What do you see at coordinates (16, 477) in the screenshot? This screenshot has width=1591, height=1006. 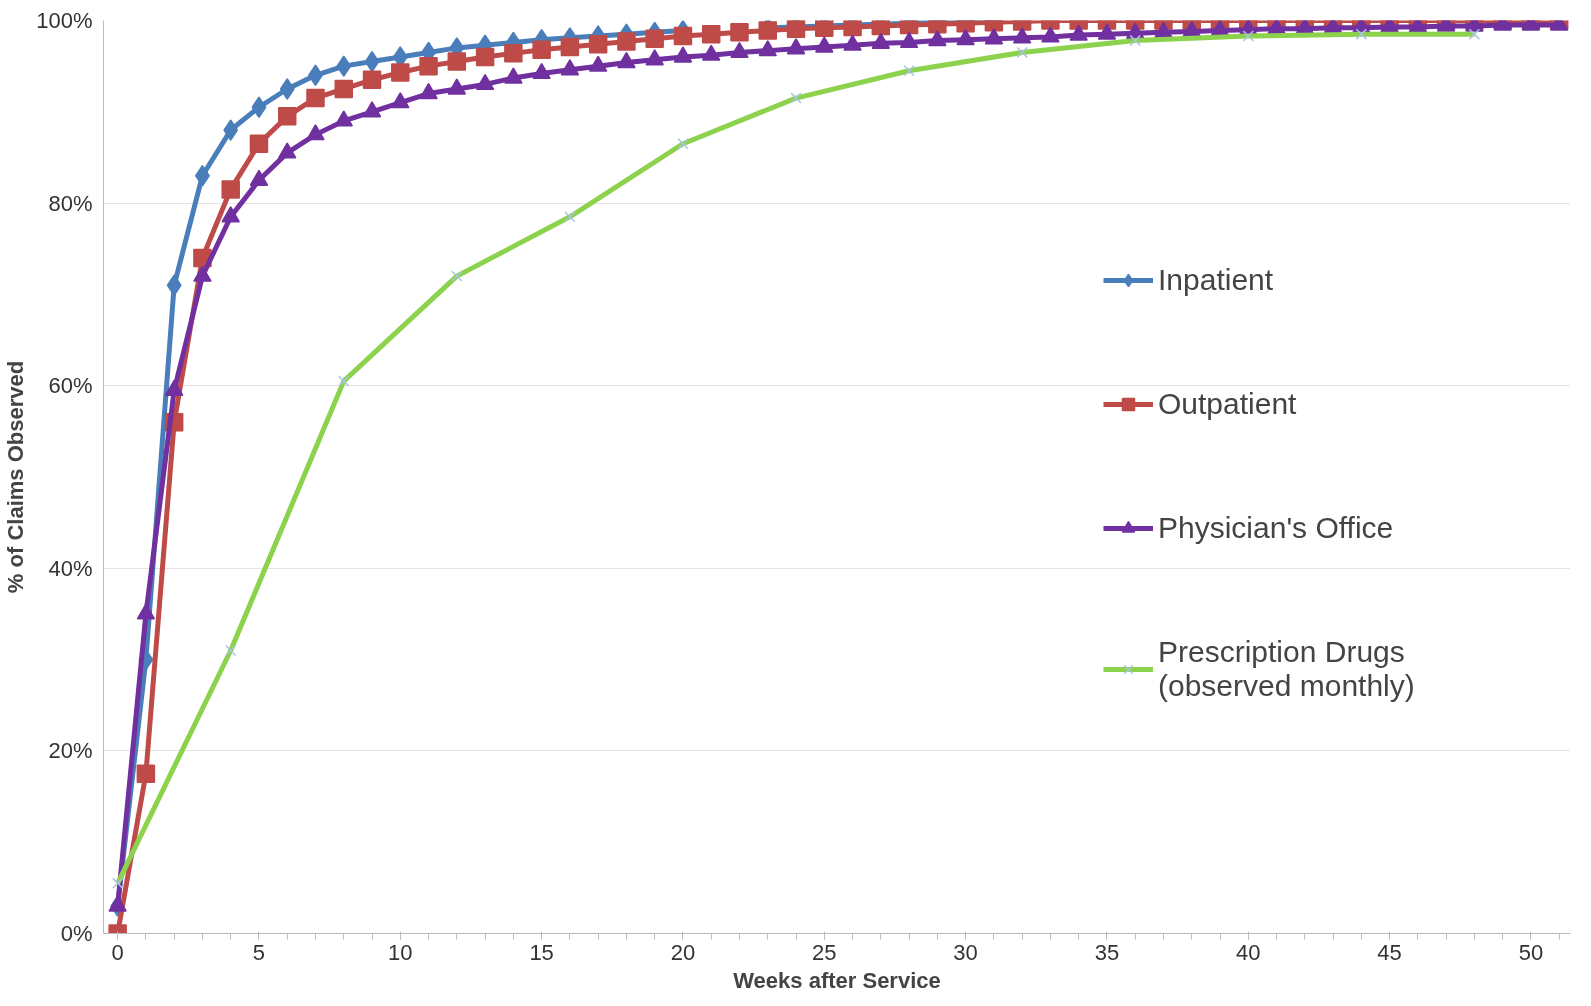 I see `y-axis-title: % of Claims Observed` at bounding box center [16, 477].